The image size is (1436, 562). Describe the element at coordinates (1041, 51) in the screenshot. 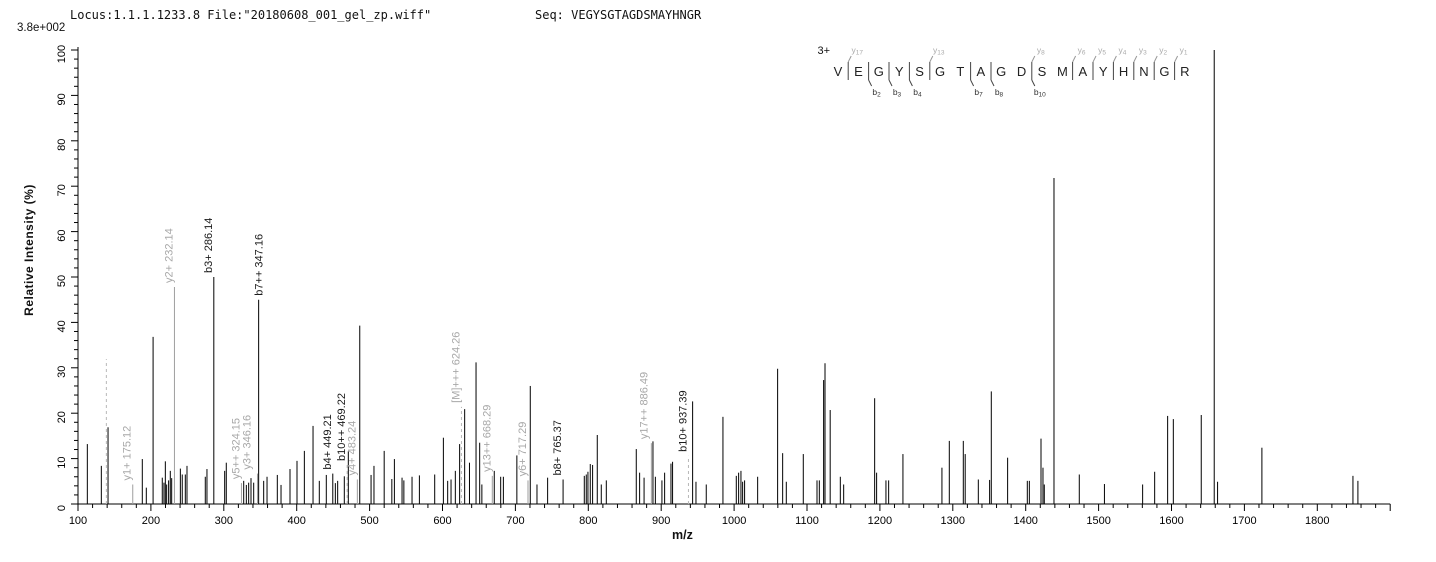

I see `svg-text: y8` at that location.